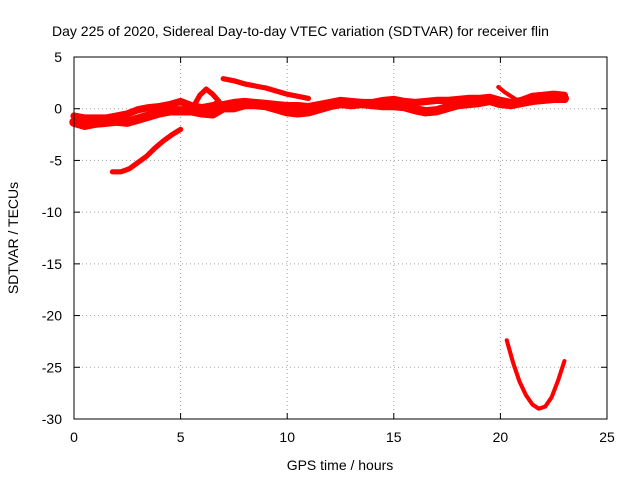 The height and width of the screenshot is (480, 640). What do you see at coordinates (13, 238) in the screenshot?
I see `y-axis-title: SDTVAR / TECUs` at bounding box center [13, 238].